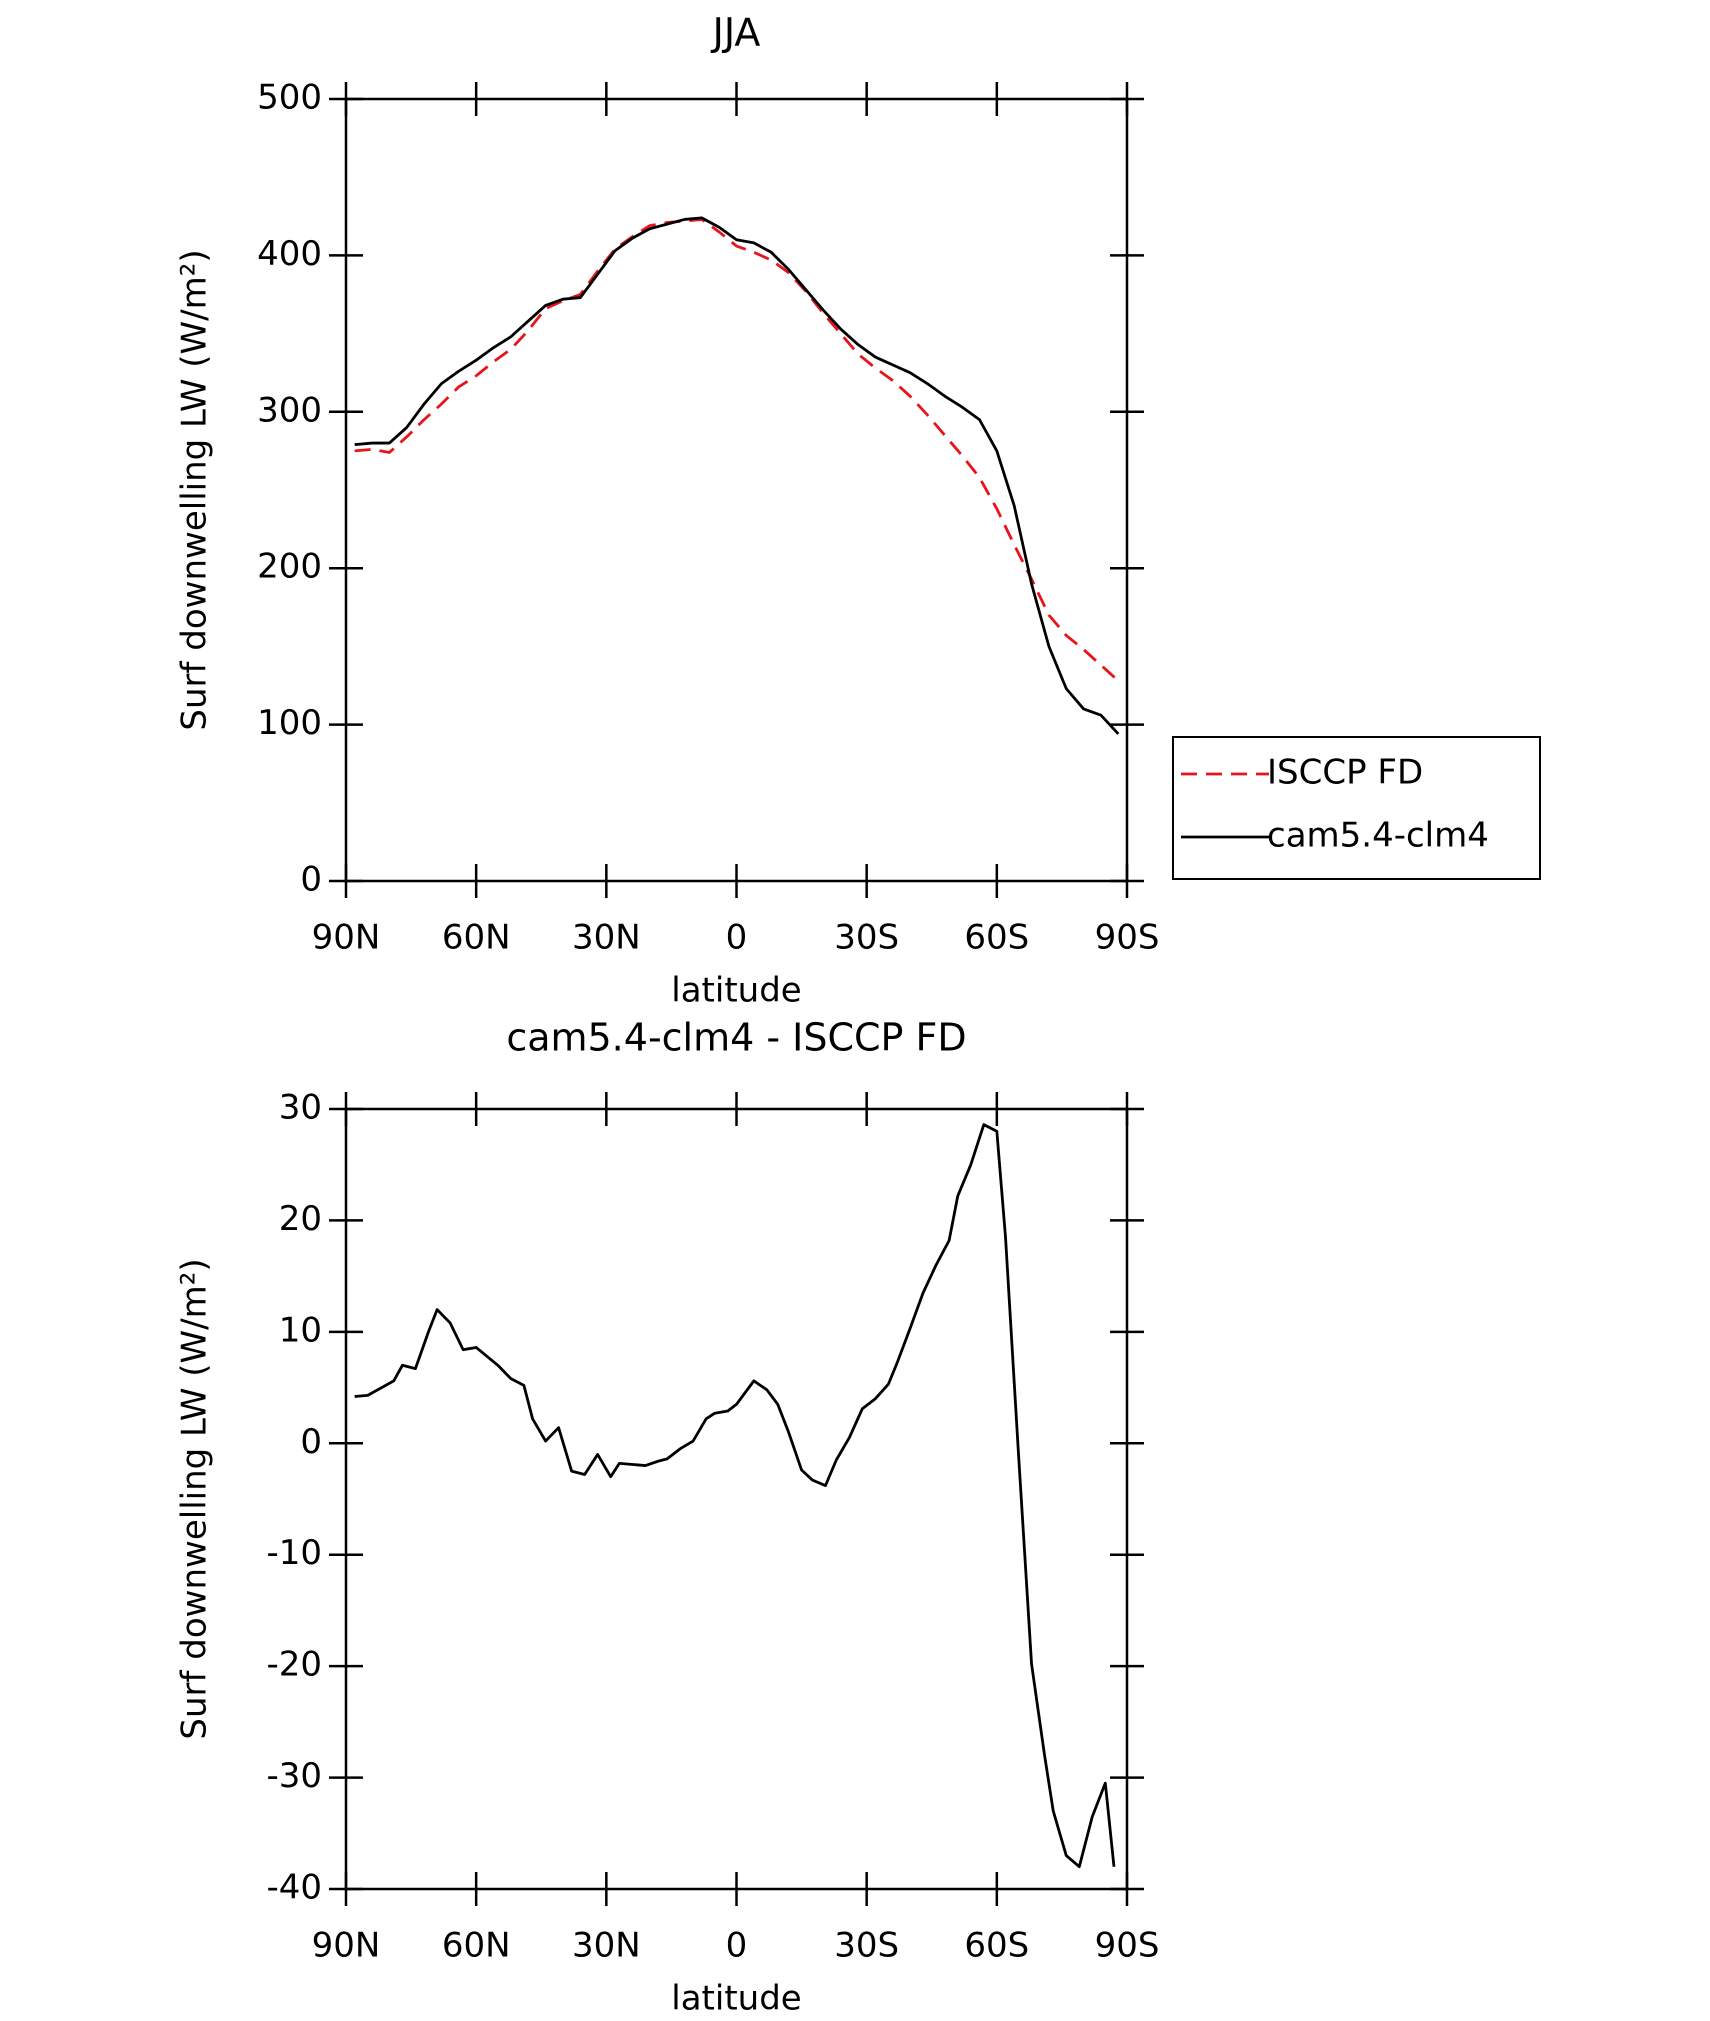 The image size is (1710, 2021). What do you see at coordinates (300, 1330) in the screenshot?
I see `y-tick-label: 10` at bounding box center [300, 1330].